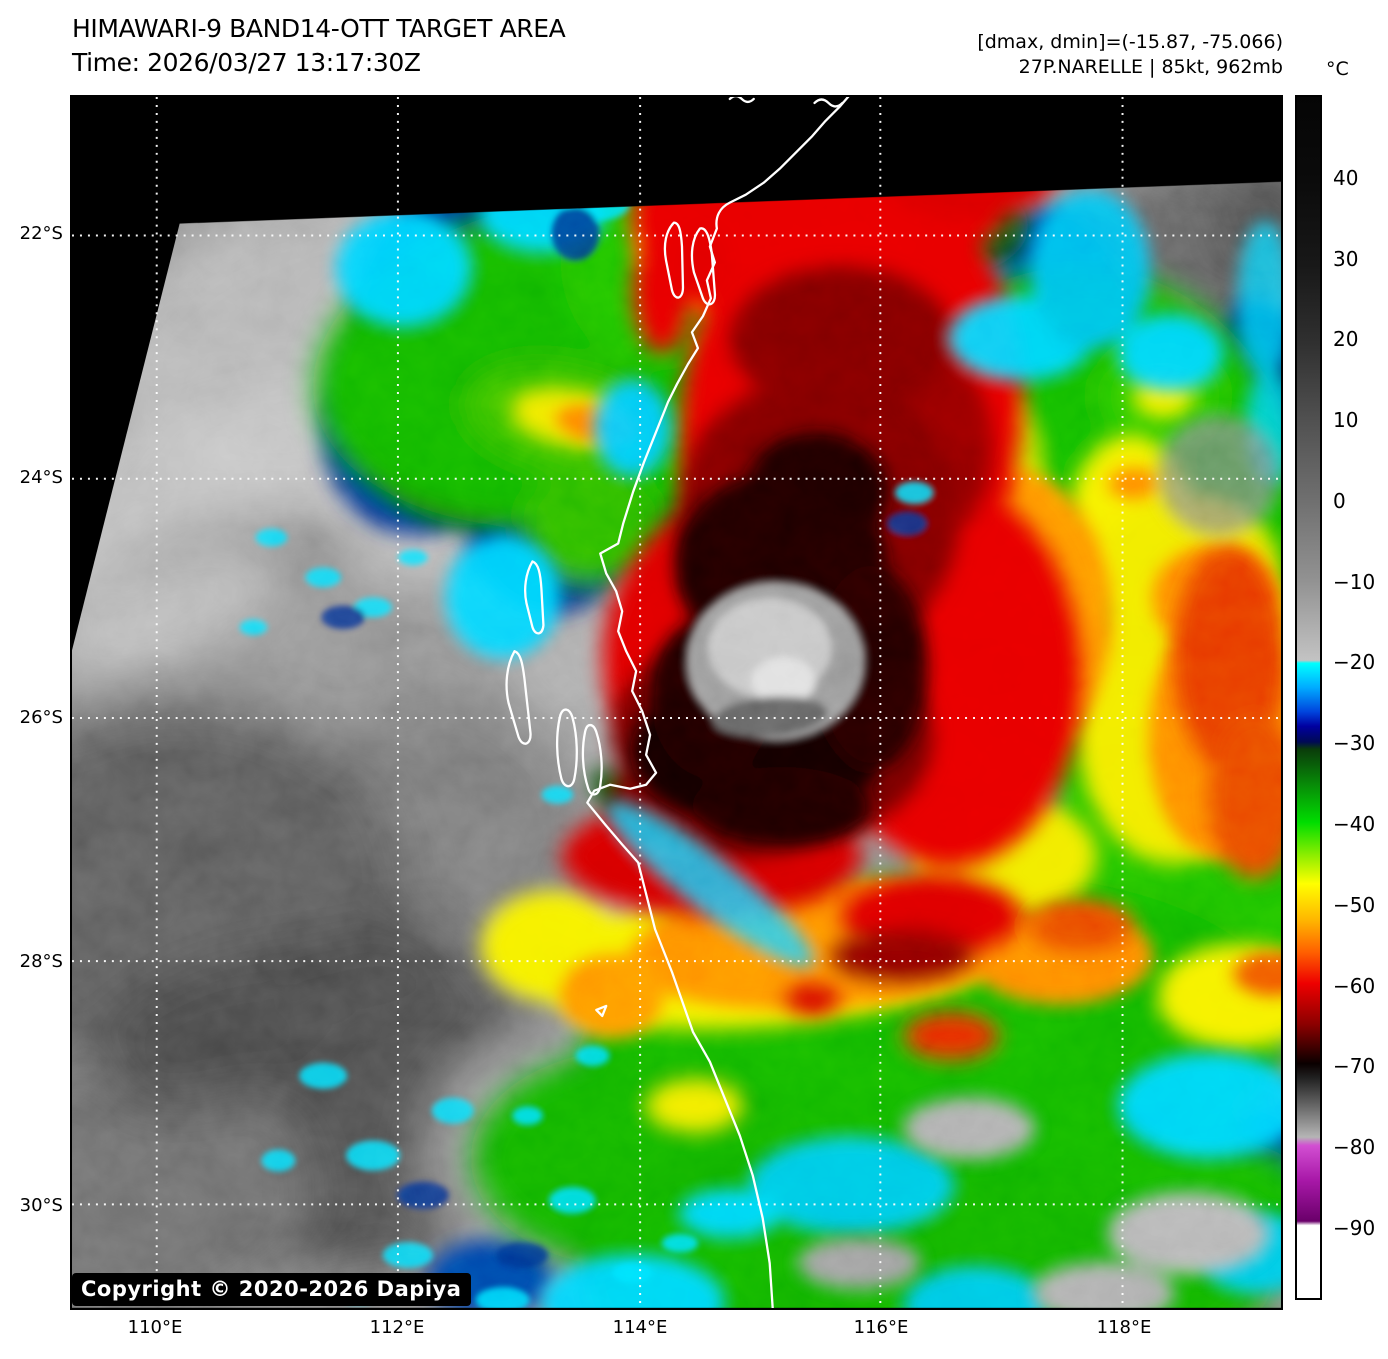 The image size is (1388, 1359). Describe the element at coordinates (1308, 697) in the screenshot. I see `temperature-colorbar` at that location.